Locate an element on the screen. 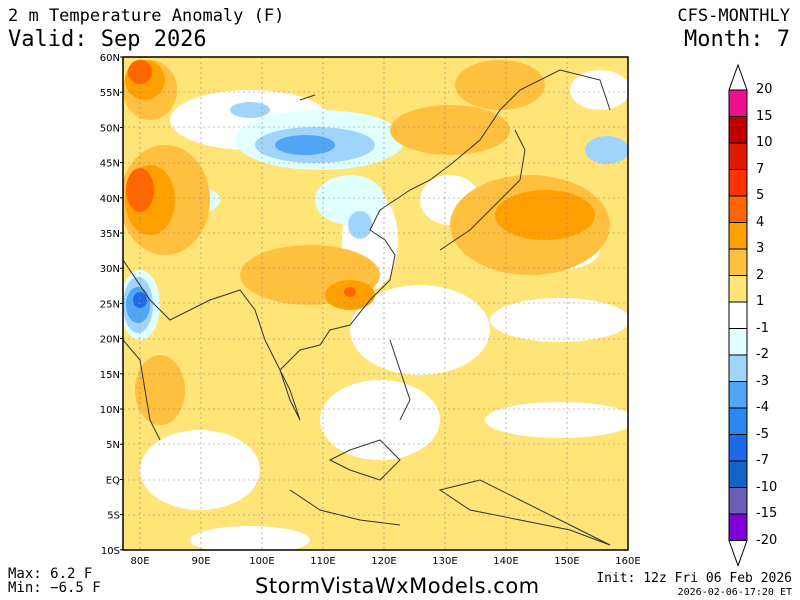 The width and height of the screenshot is (800, 600). lat-label: 20N is located at coordinates (110, 340).